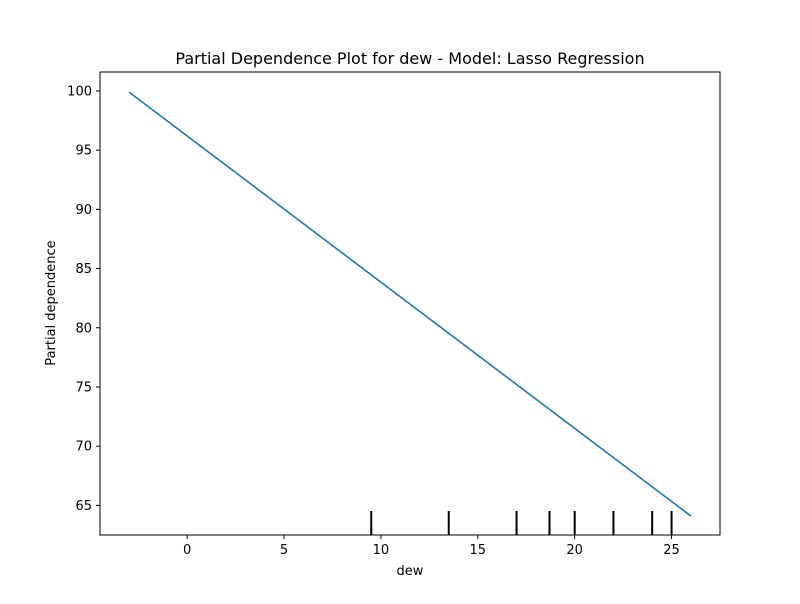 This screenshot has width=800, height=604. What do you see at coordinates (187, 550) in the screenshot?
I see `x-tick-label-0: 0` at bounding box center [187, 550].